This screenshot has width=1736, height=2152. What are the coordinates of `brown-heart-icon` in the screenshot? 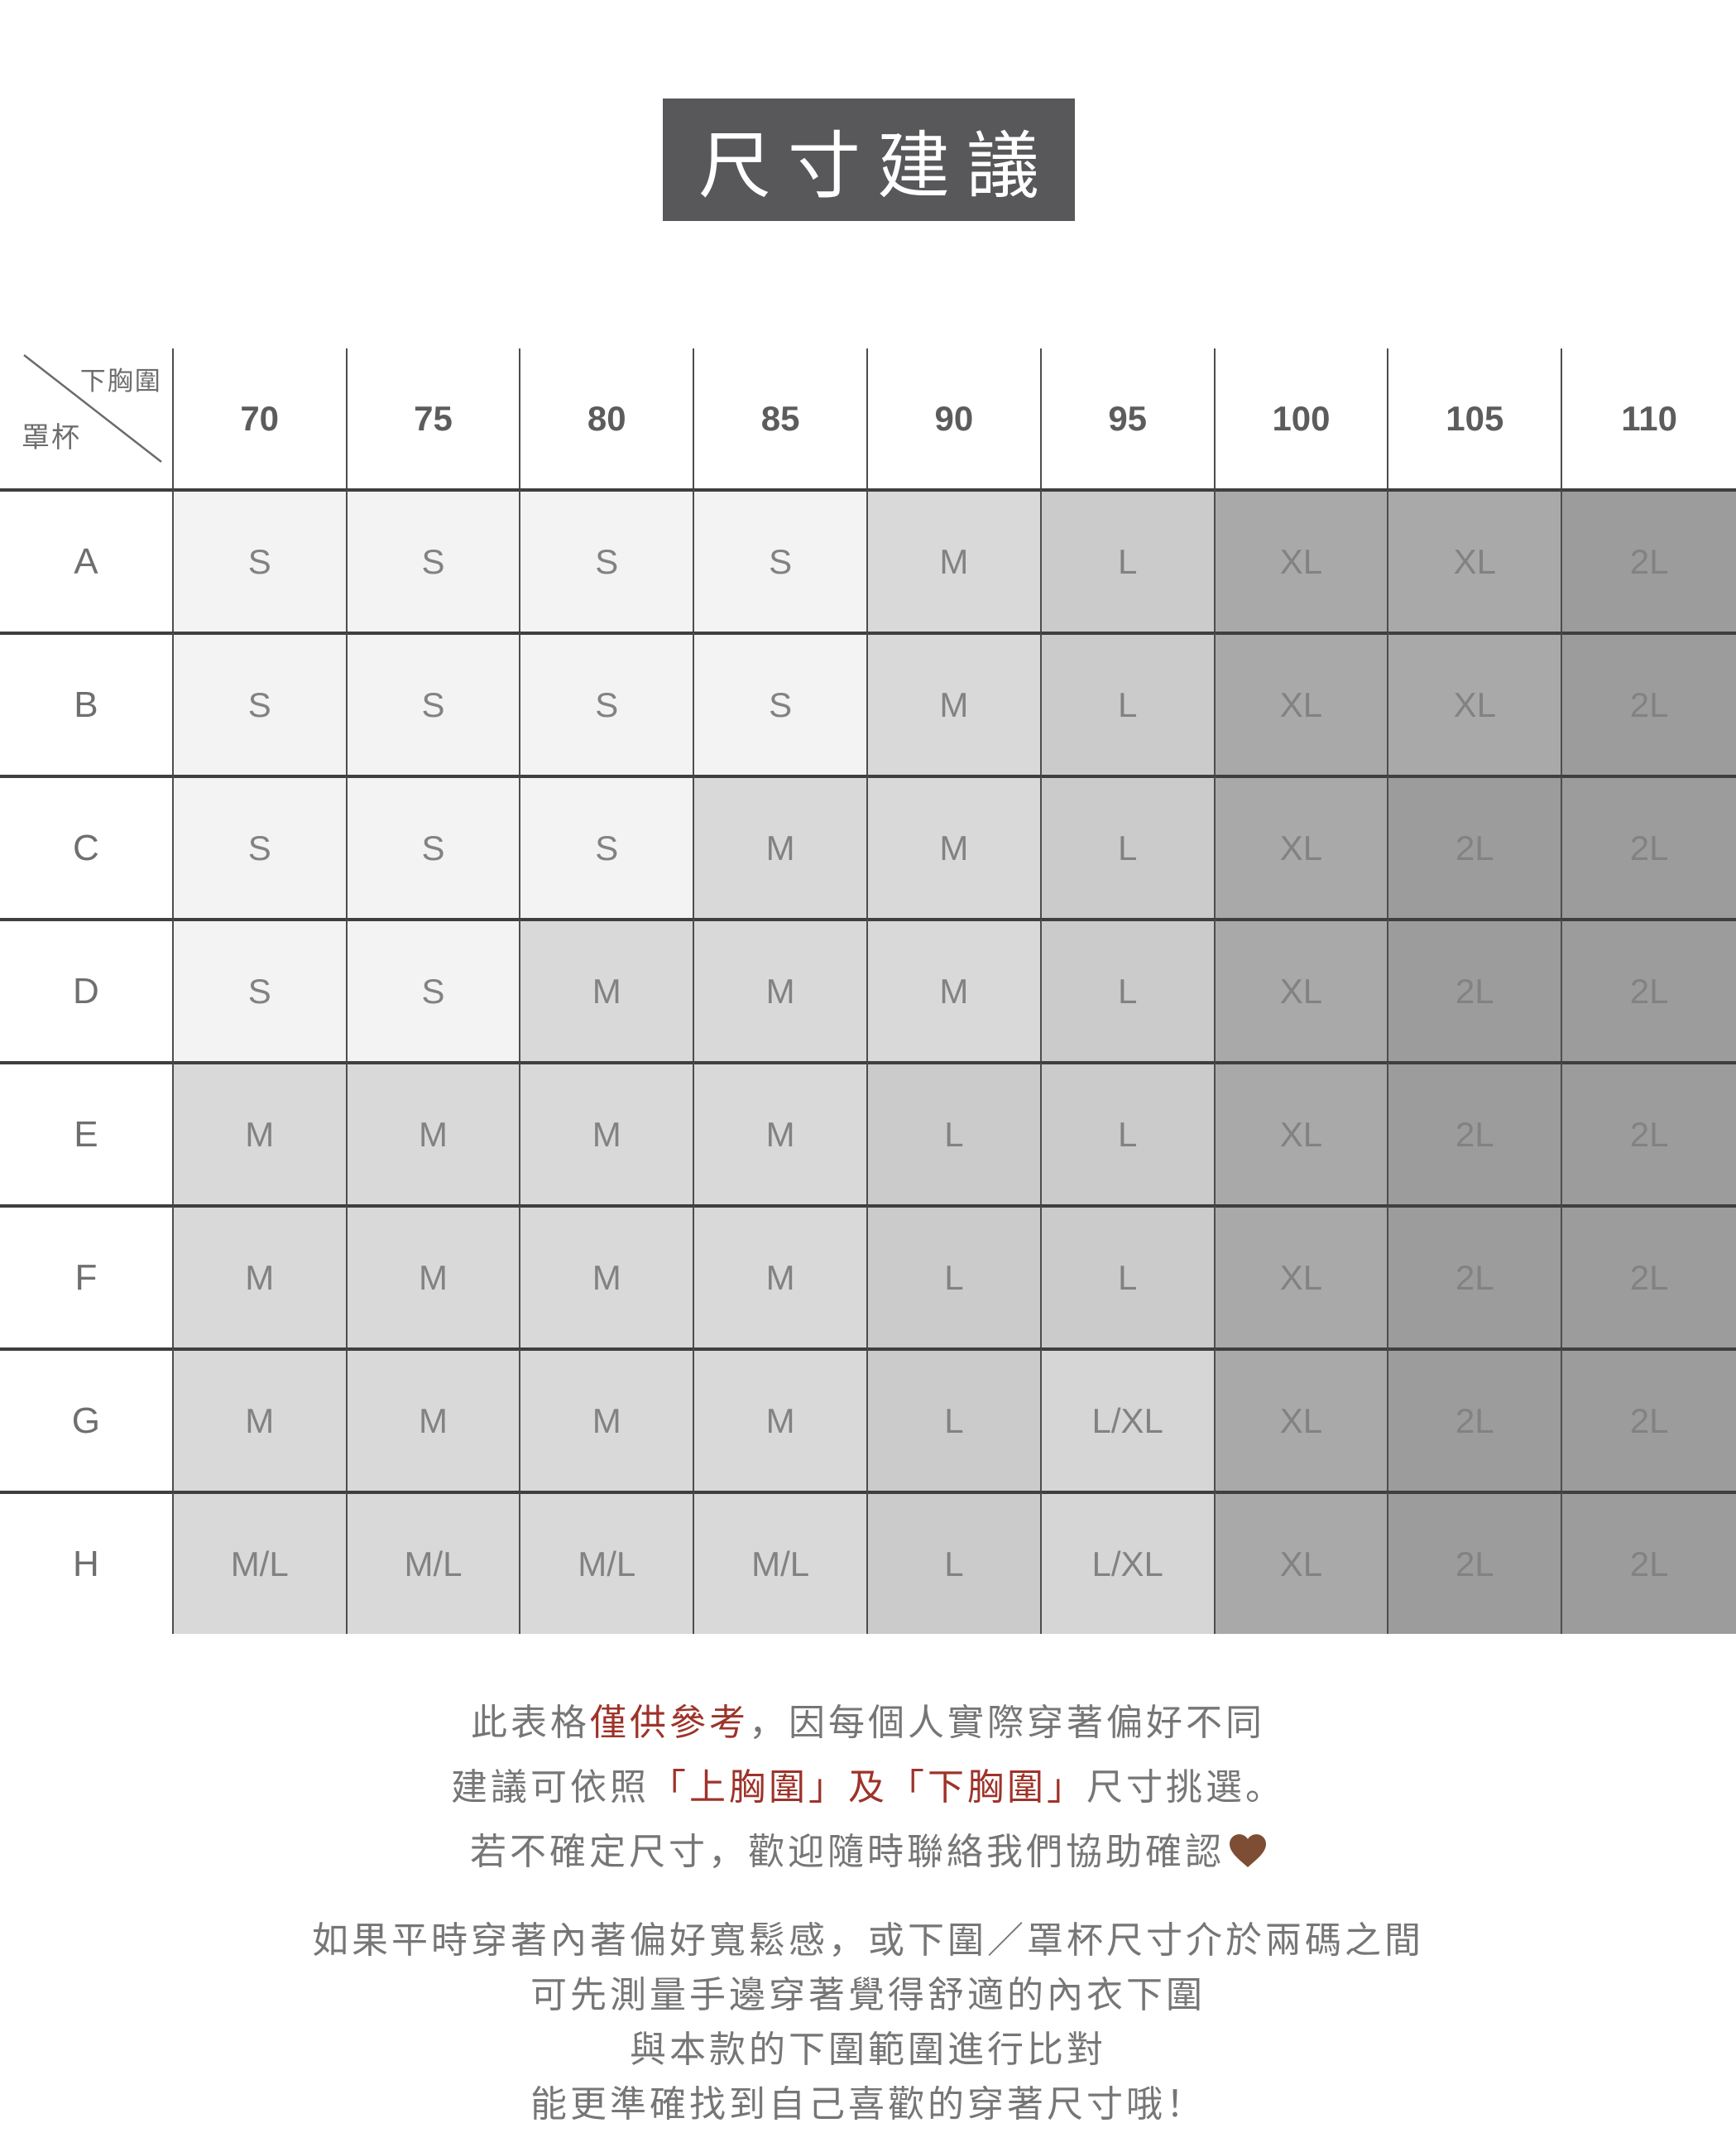 It's located at (1248, 1856).